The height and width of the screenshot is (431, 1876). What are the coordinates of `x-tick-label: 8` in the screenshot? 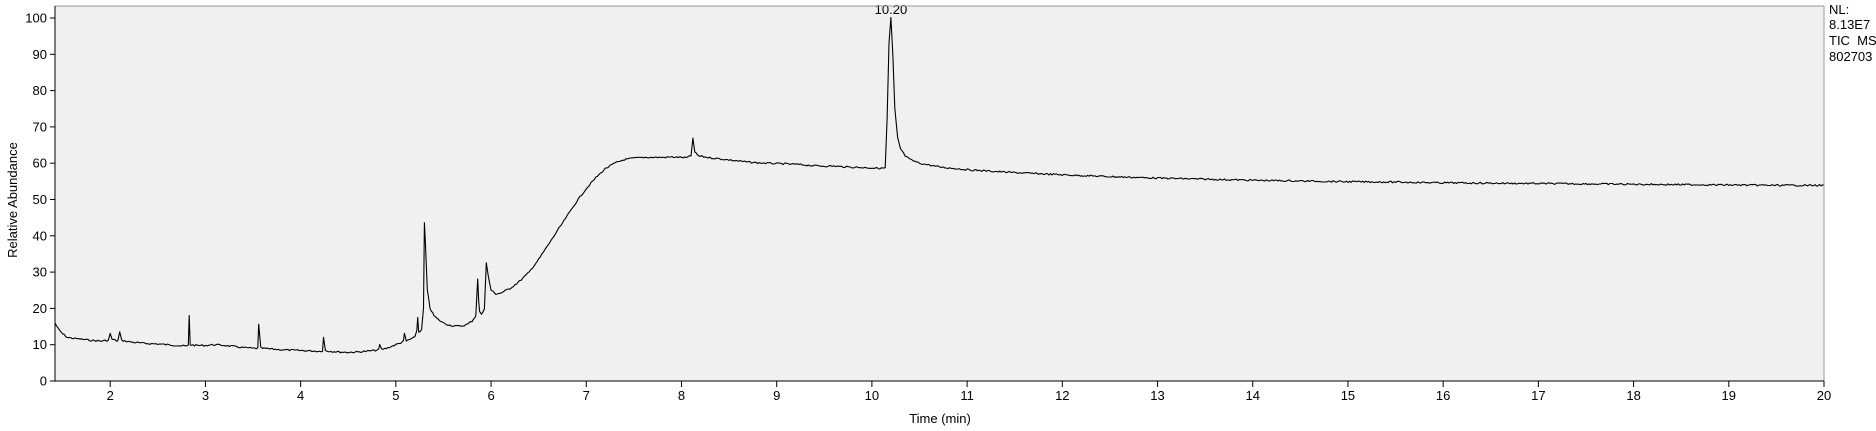 It's located at (681, 395).